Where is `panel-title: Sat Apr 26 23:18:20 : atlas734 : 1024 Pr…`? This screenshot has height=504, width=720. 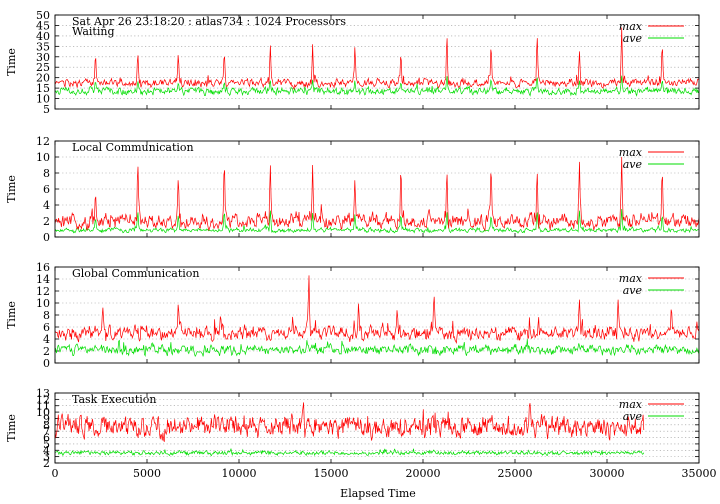
panel-title: Sat Apr 26 23:18:20 : atlas734 : 1024 Pr… is located at coordinates (209, 21).